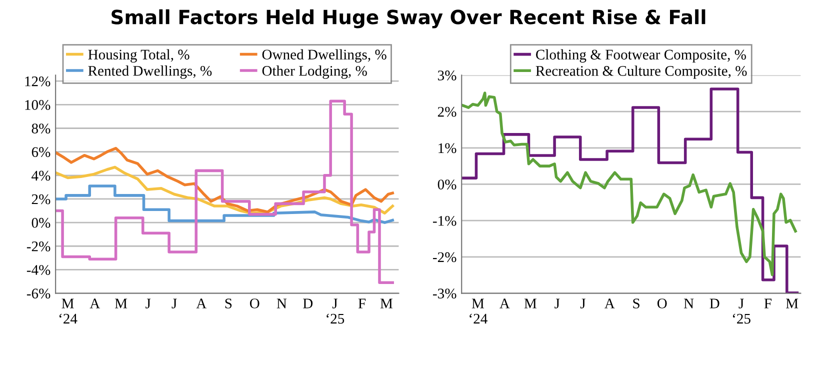 Image resolution: width=817 pixels, height=376 pixels. I want to click on y-tick-label: 8%, so click(41, 129).